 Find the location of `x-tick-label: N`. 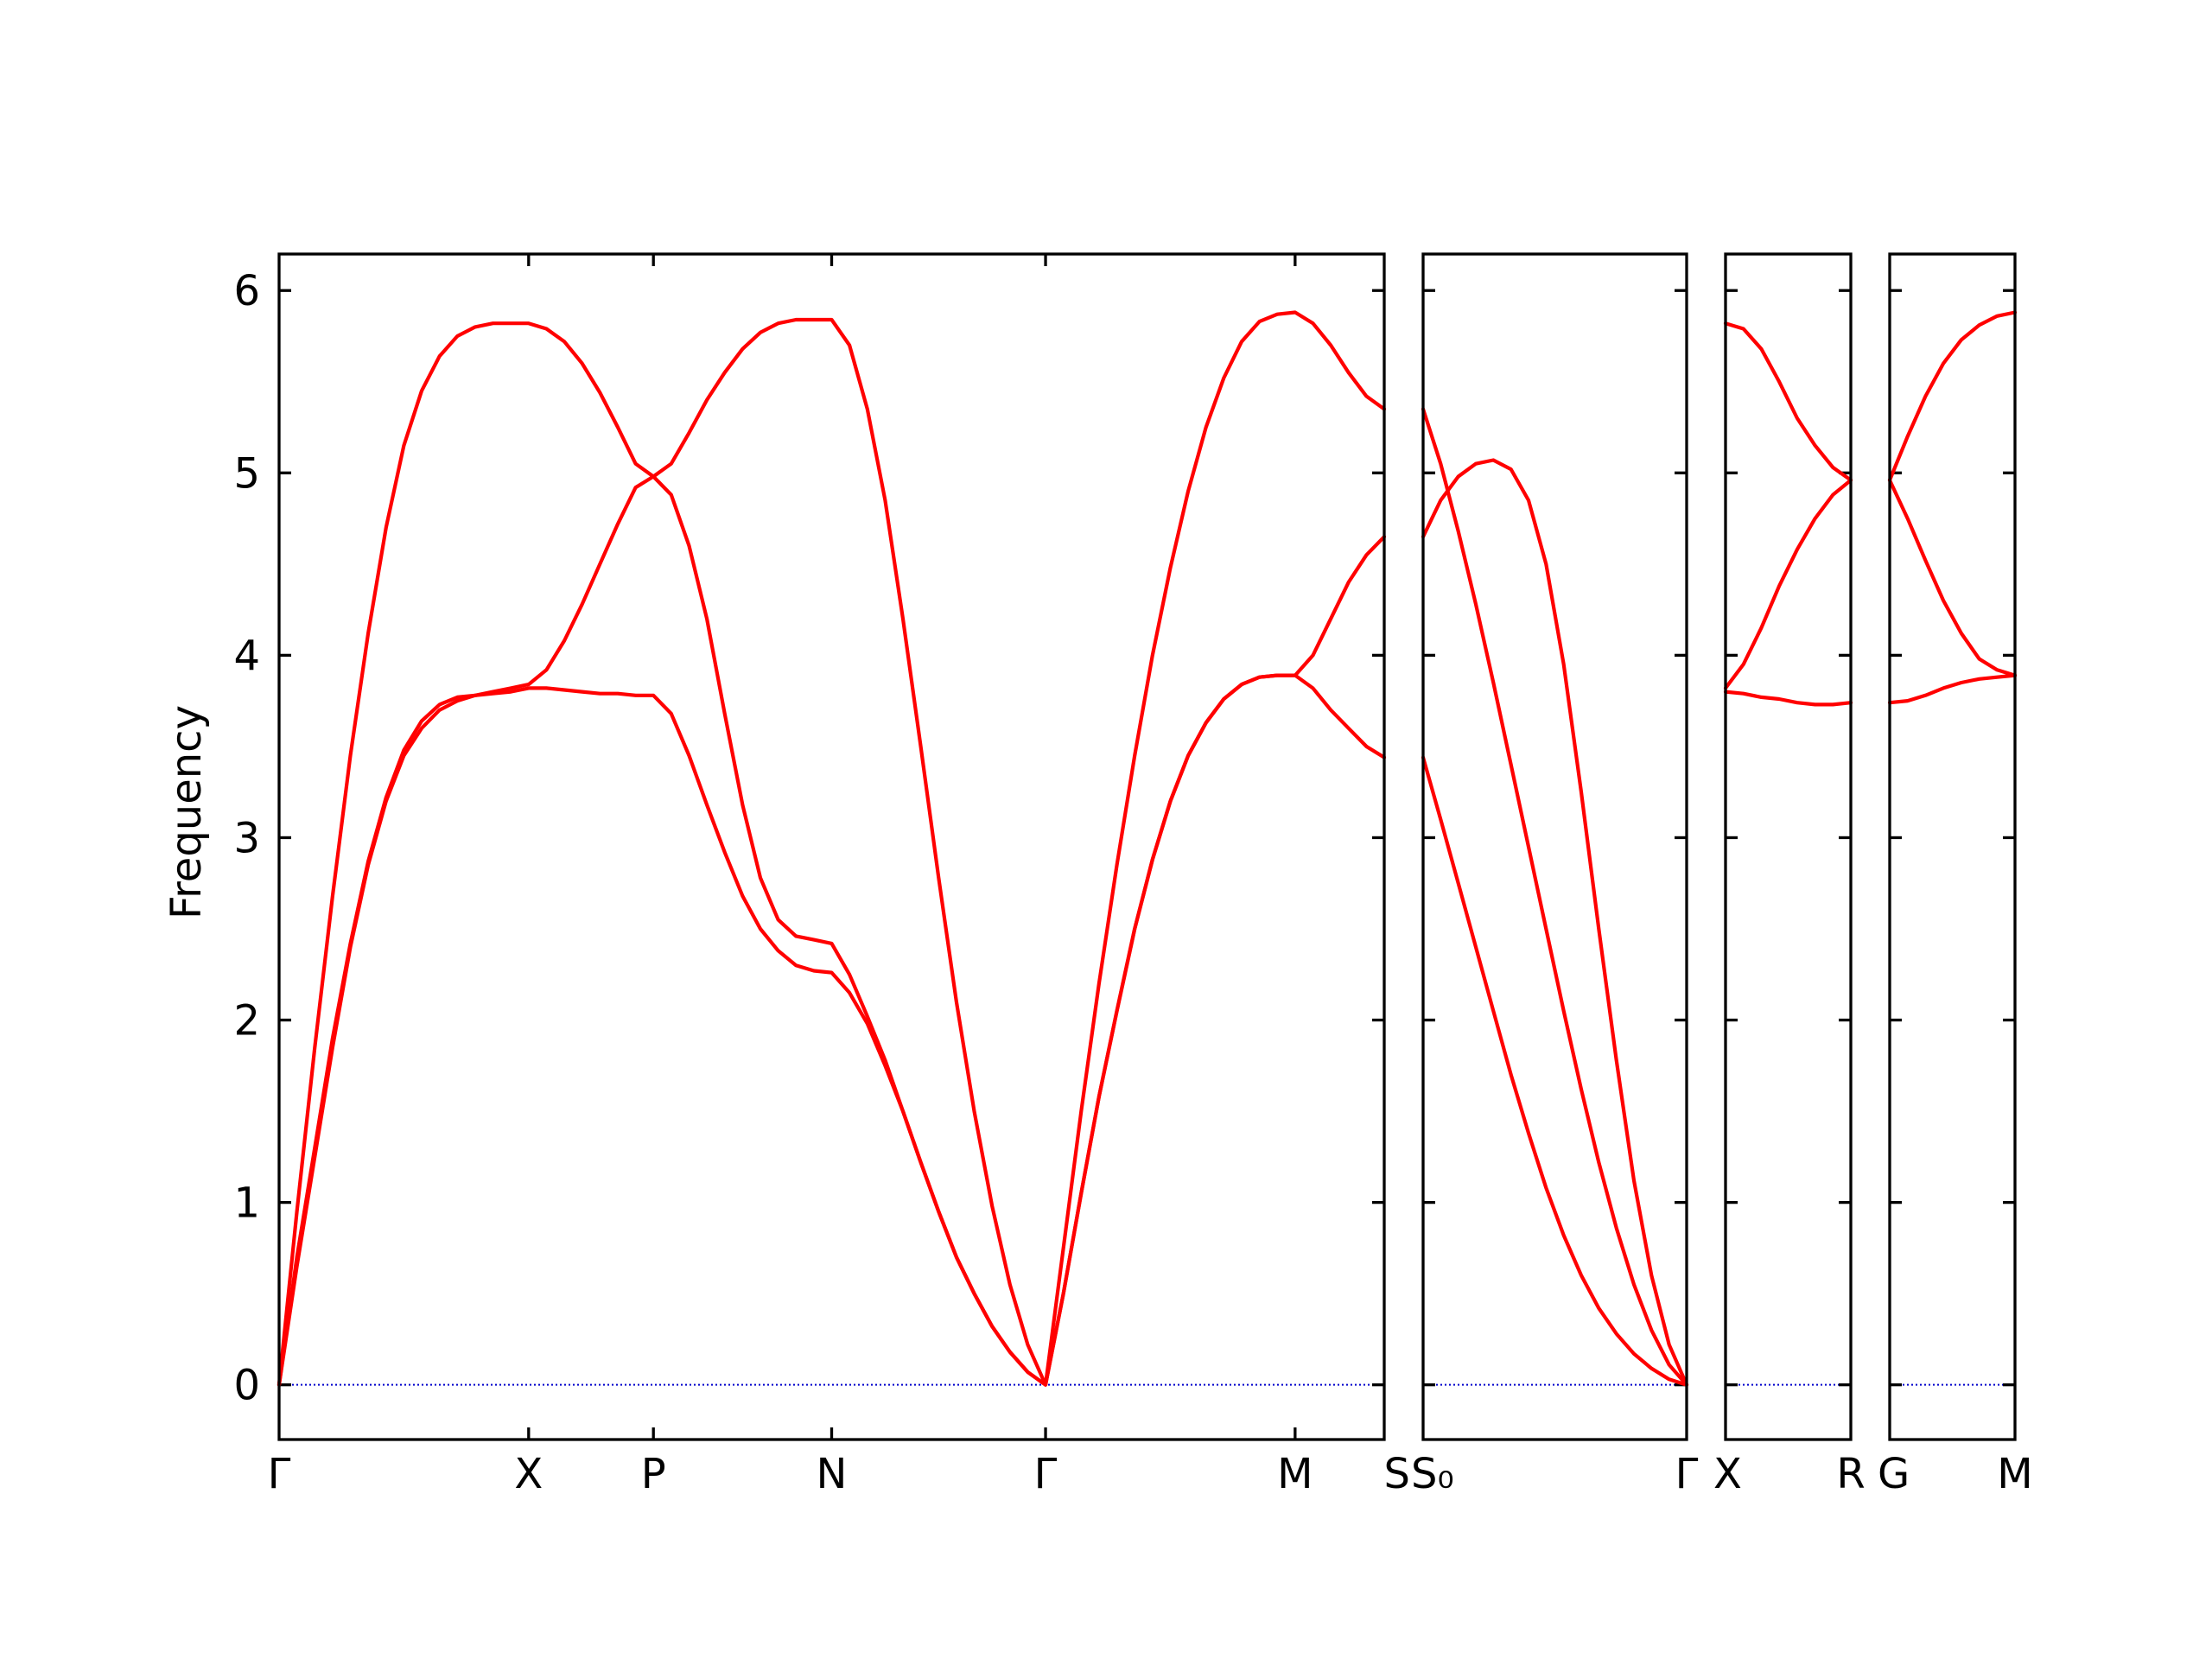

x-tick-label: N is located at coordinates (832, 1474).